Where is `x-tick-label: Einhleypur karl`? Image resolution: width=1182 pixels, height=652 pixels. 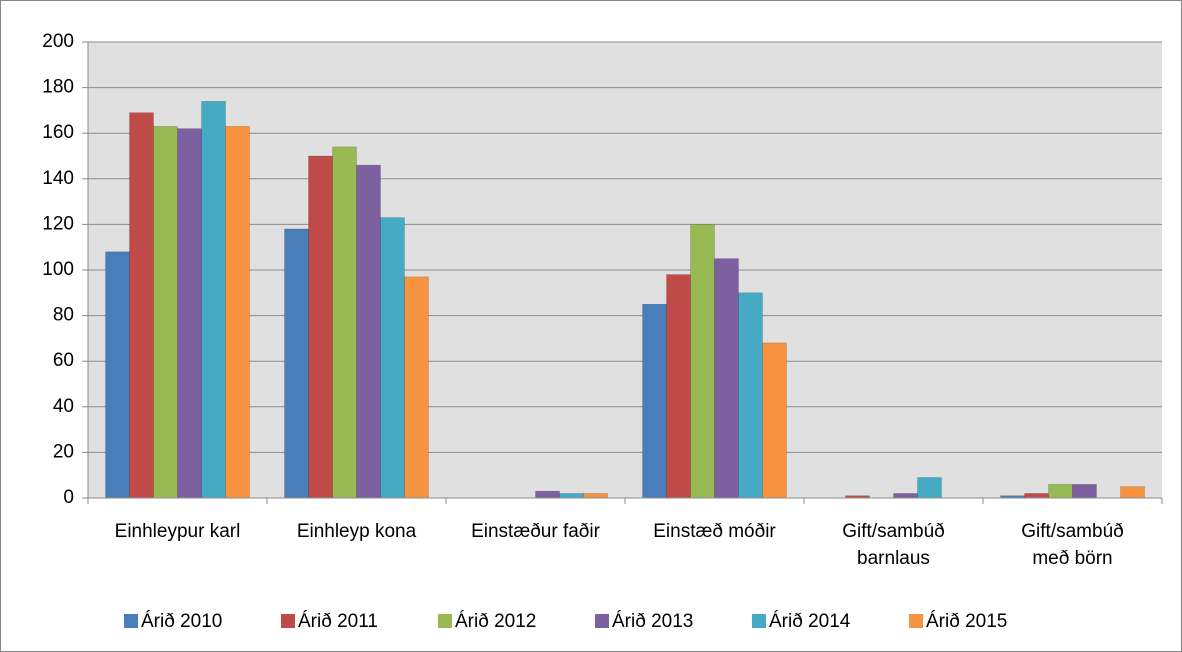
x-tick-label: Einhleypur karl is located at coordinates (177, 531).